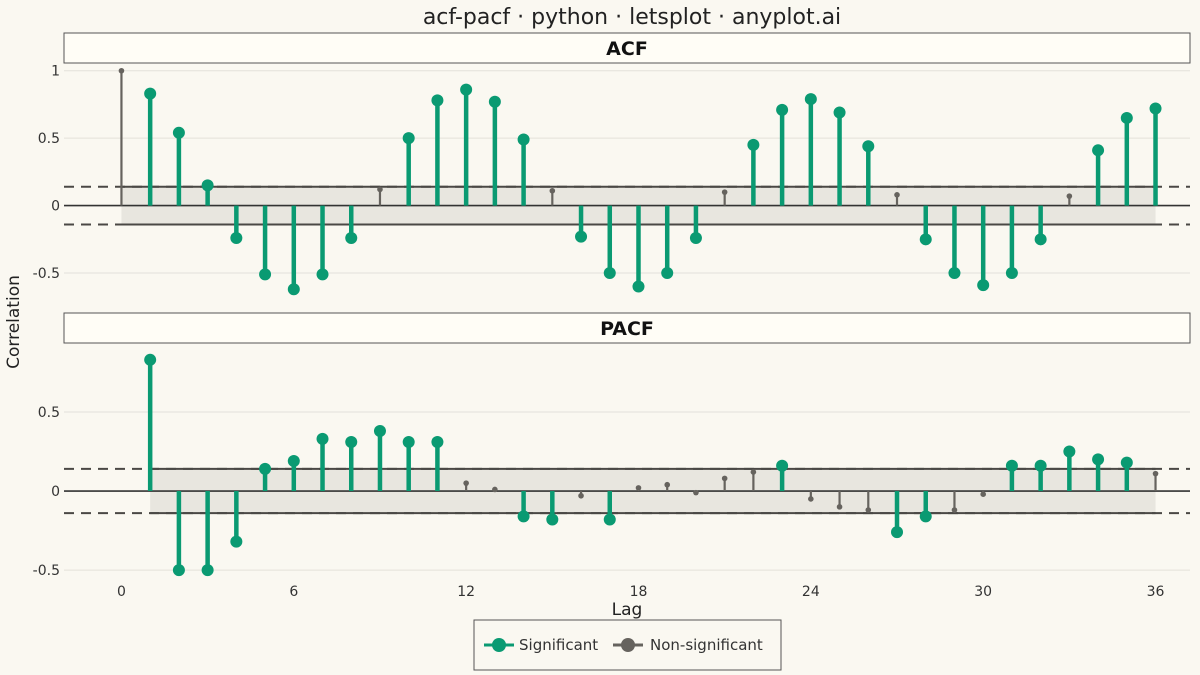 This screenshot has height=675, width=1200. I want to click on legend: Significant Non-significant, so click(627, 645).